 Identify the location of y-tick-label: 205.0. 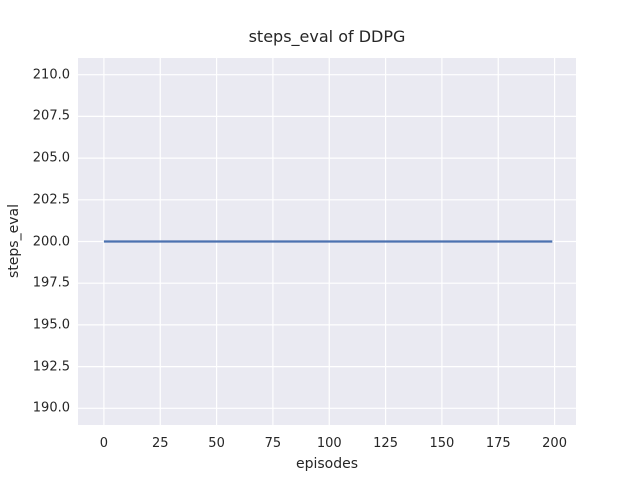
(51, 158).